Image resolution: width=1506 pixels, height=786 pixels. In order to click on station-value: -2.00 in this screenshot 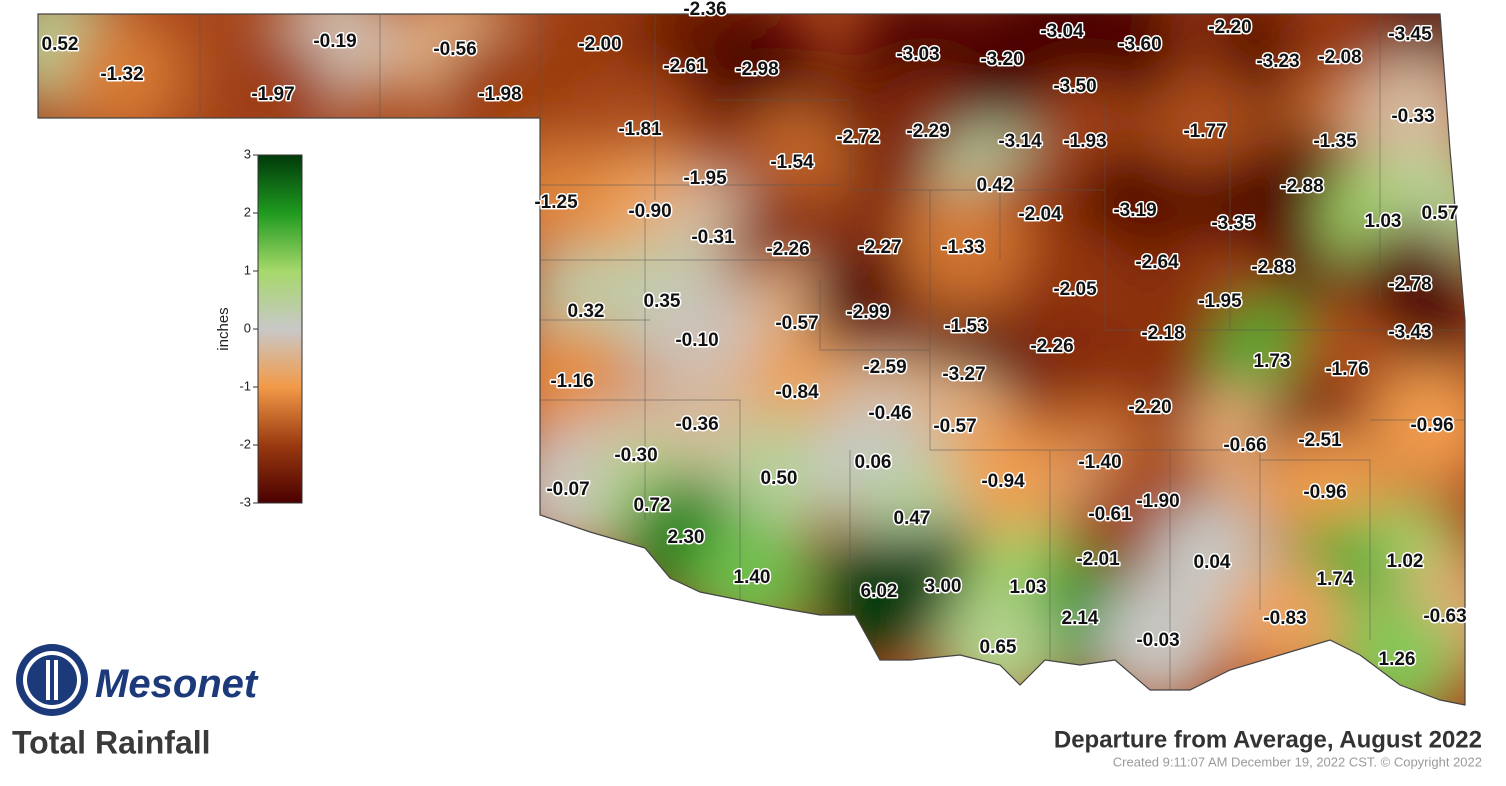, I will do `click(599, 44)`.